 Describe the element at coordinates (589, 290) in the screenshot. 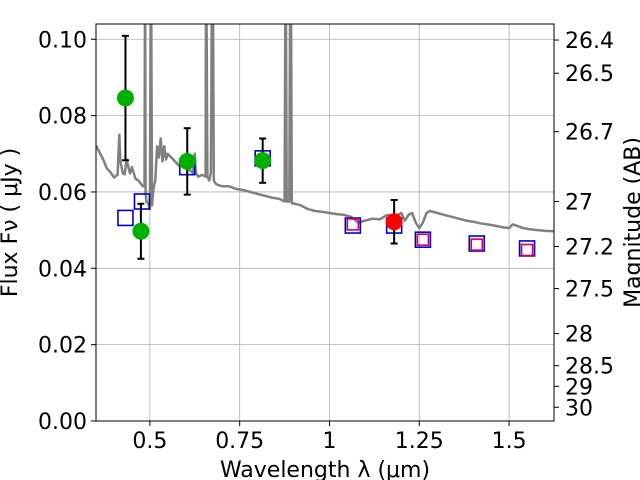

I see `y2-tick-label: 27.5` at that location.